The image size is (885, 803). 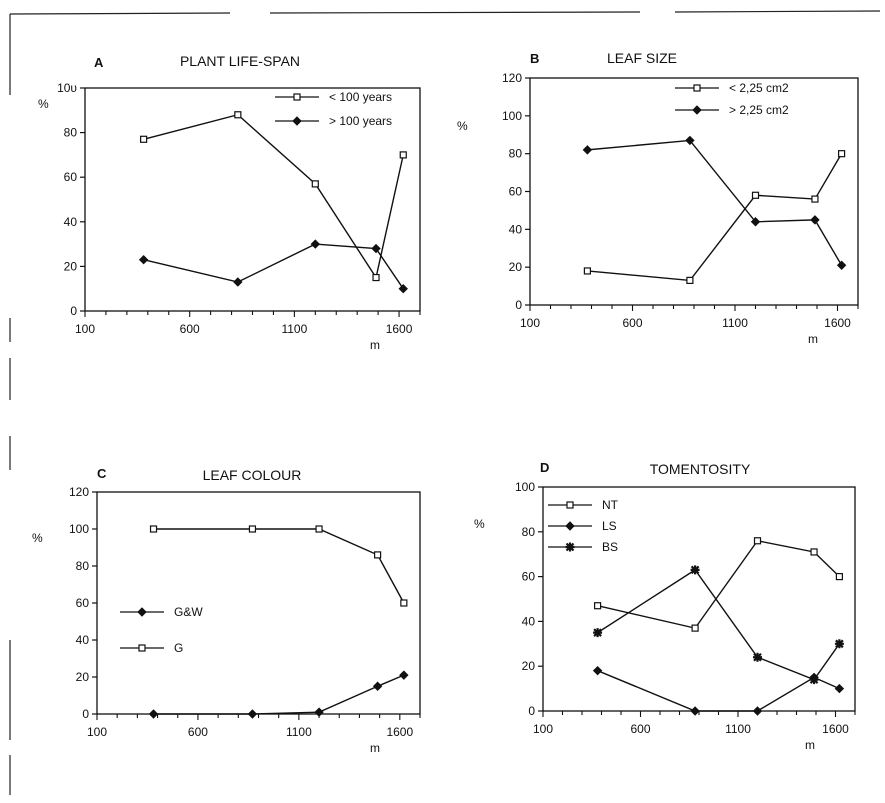 I want to click on legend-entry: < 2,25 cm2, so click(x=732, y=88).